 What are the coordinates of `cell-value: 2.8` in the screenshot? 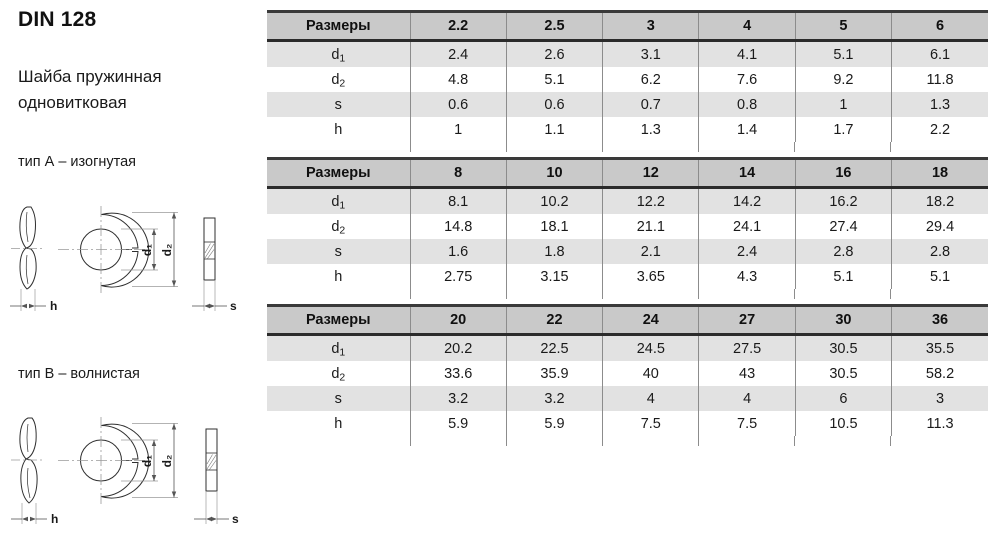 It's located at (939, 251).